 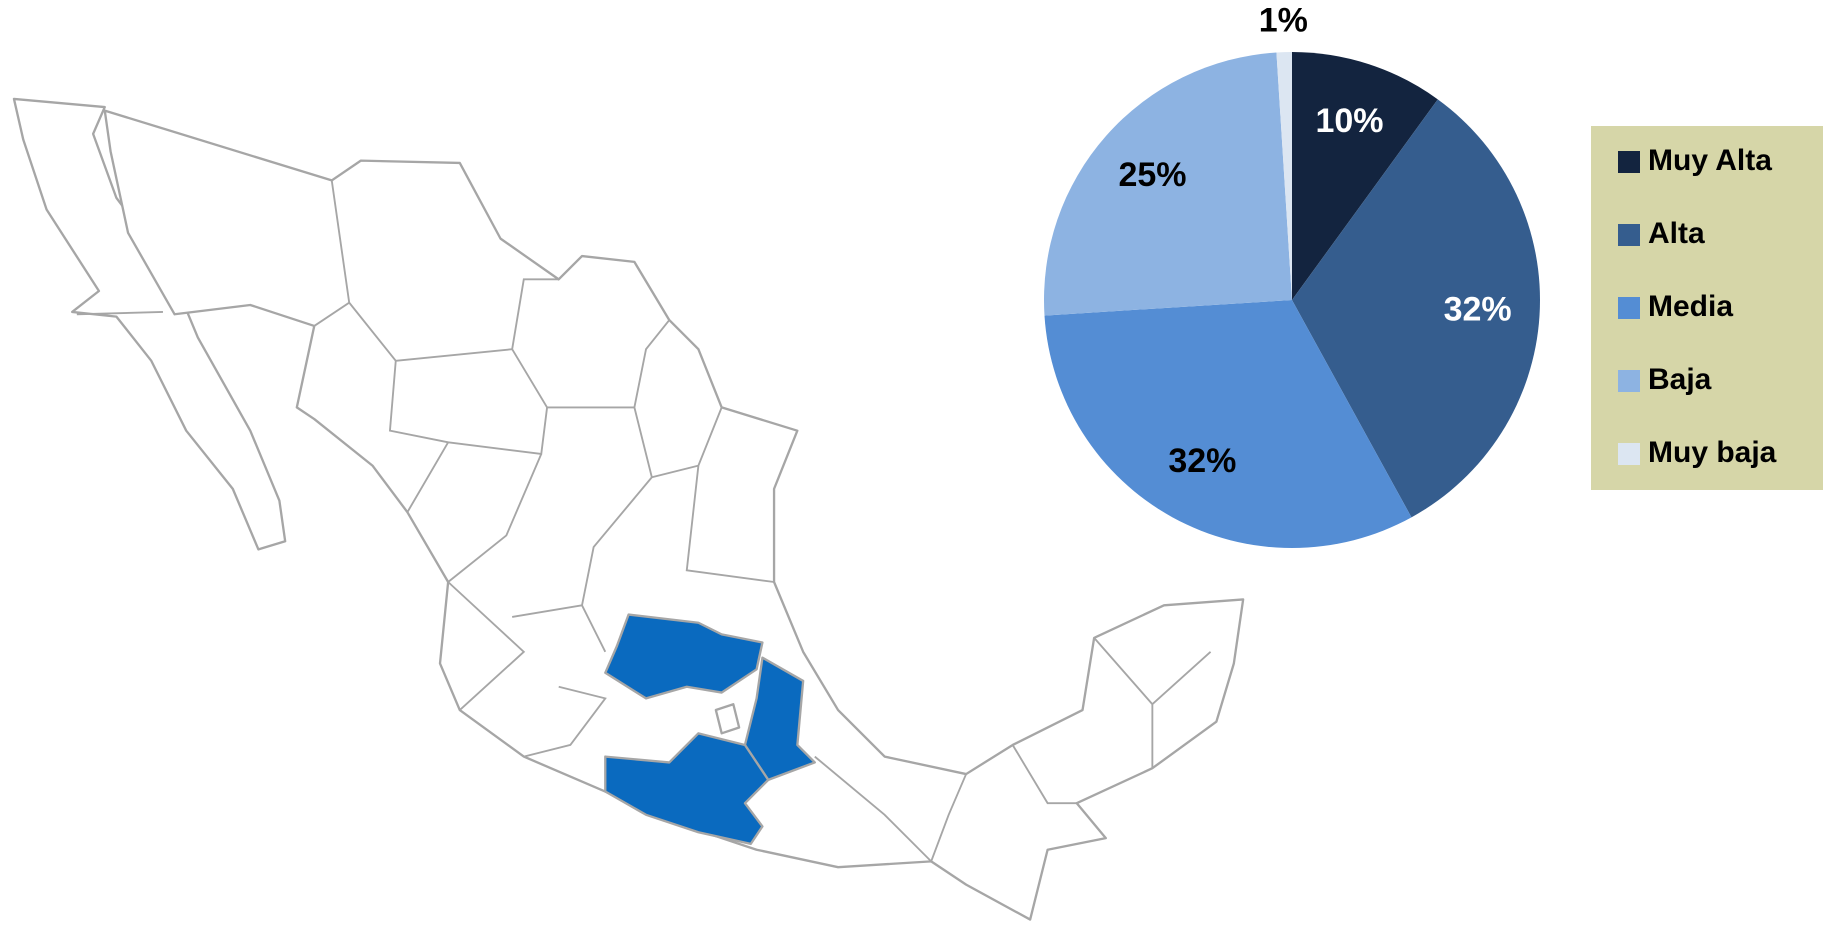 What do you see at coordinates (1680, 379) in the screenshot?
I see `legend-label: Baja` at bounding box center [1680, 379].